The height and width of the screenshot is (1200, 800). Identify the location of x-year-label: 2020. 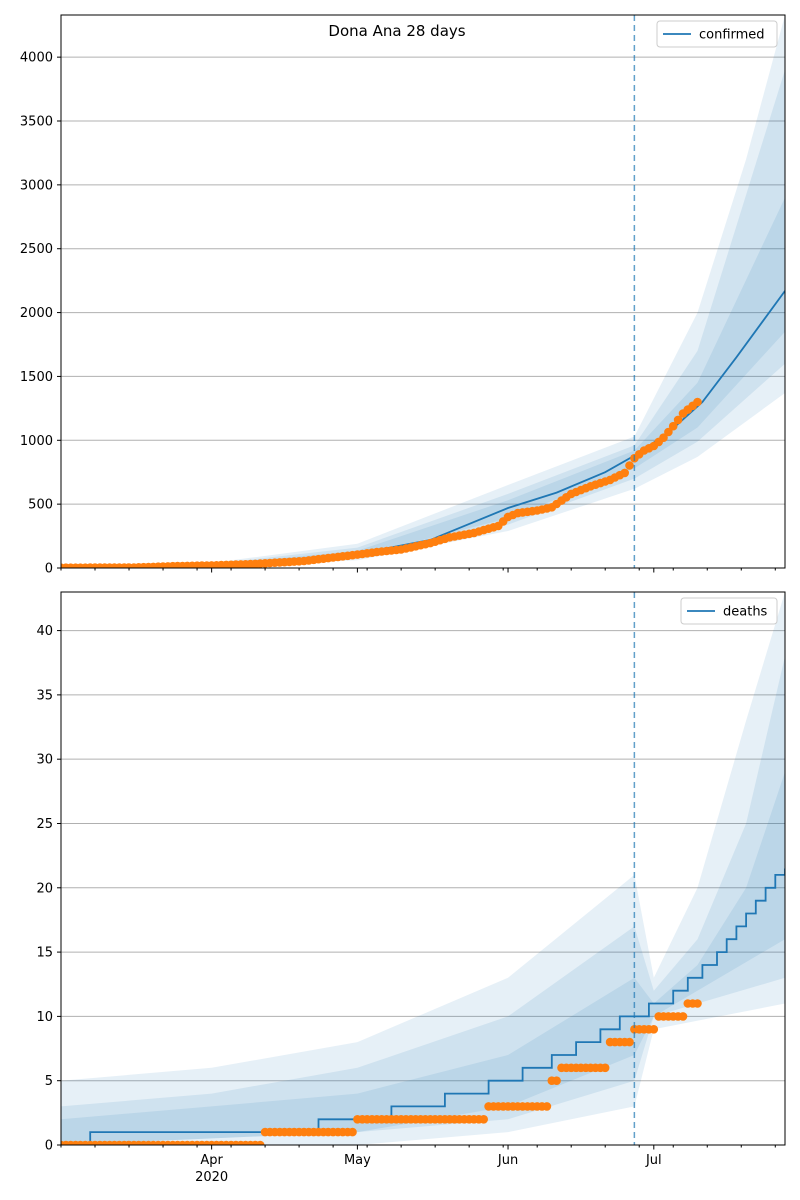
(211, 1177).